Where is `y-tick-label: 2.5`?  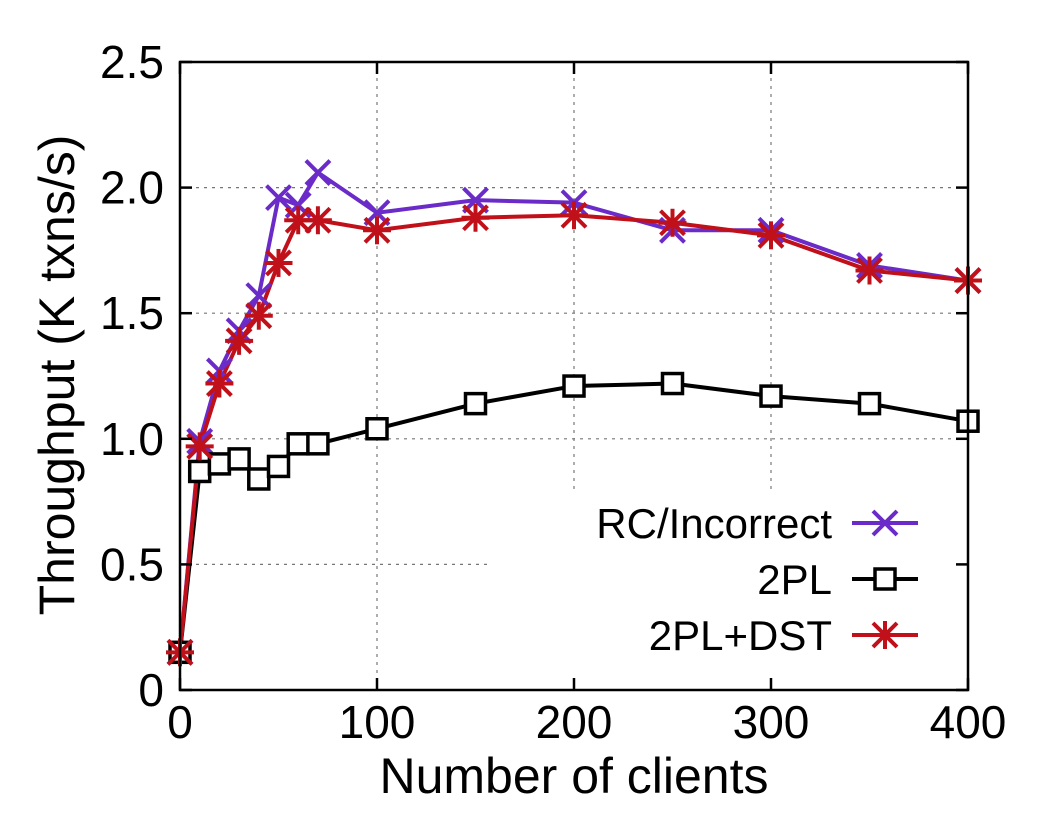 y-tick-label: 2.5 is located at coordinates (132, 62).